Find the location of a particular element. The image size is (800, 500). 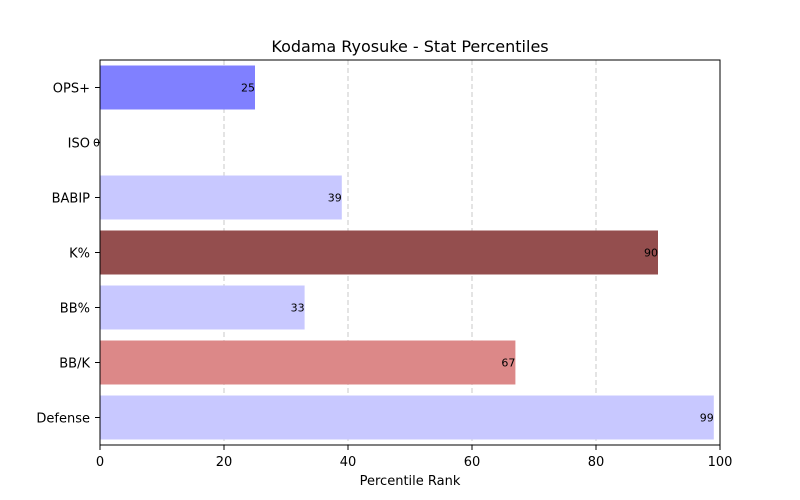

x-tick-label: 60 is located at coordinates (472, 462).